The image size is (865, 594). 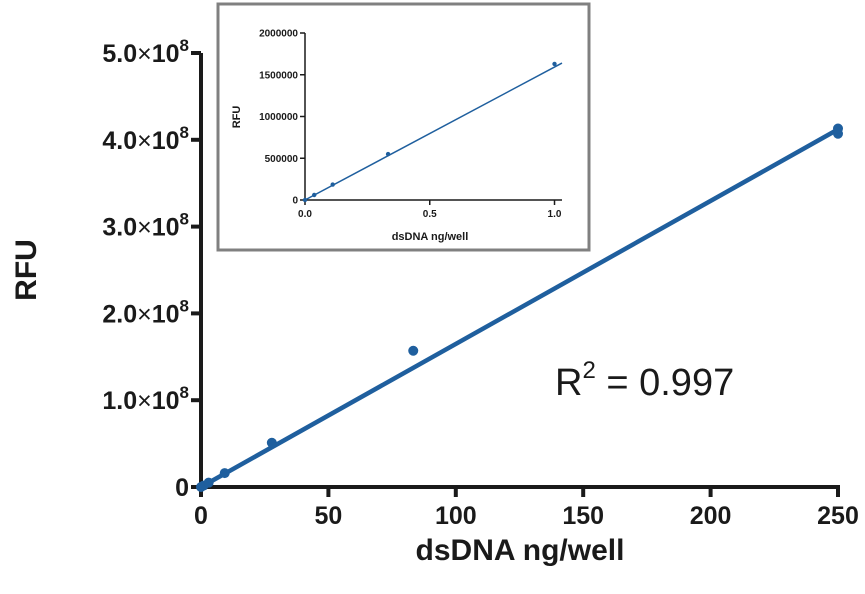 What do you see at coordinates (430, 214) in the screenshot?
I see `inset-x-tick-label: 0.5` at bounding box center [430, 214].